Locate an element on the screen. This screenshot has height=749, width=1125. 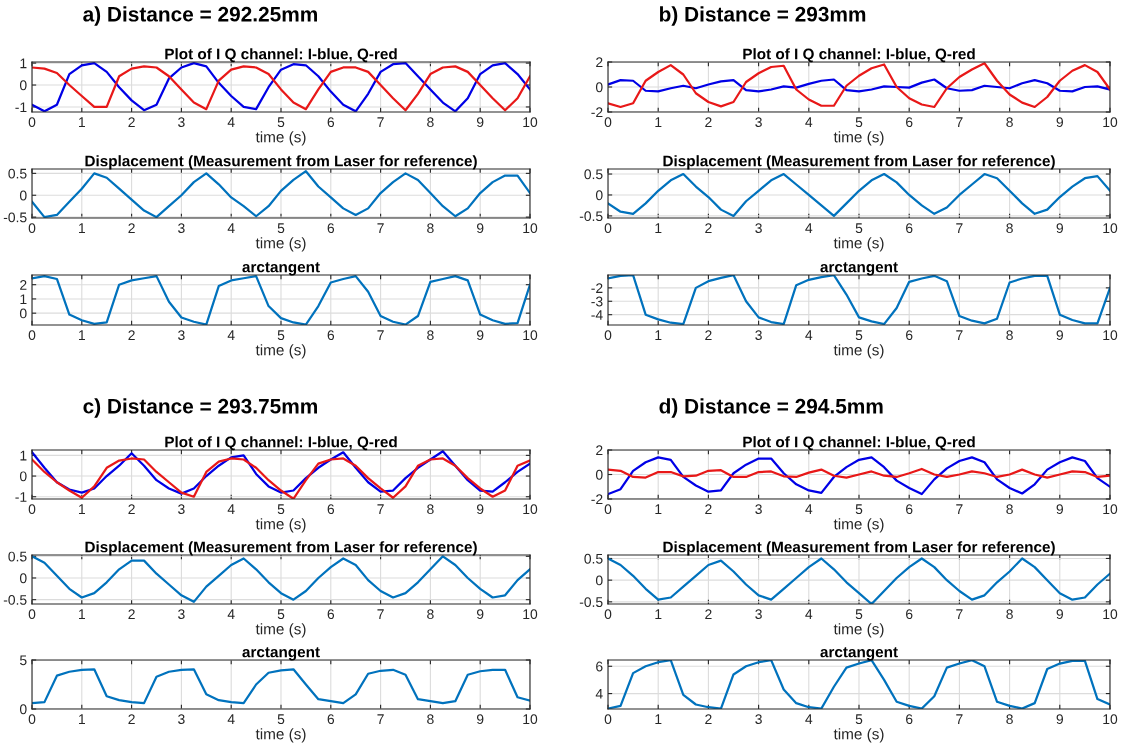
text: d) Distance = 294.5mm is located at coordinates (771, 408).